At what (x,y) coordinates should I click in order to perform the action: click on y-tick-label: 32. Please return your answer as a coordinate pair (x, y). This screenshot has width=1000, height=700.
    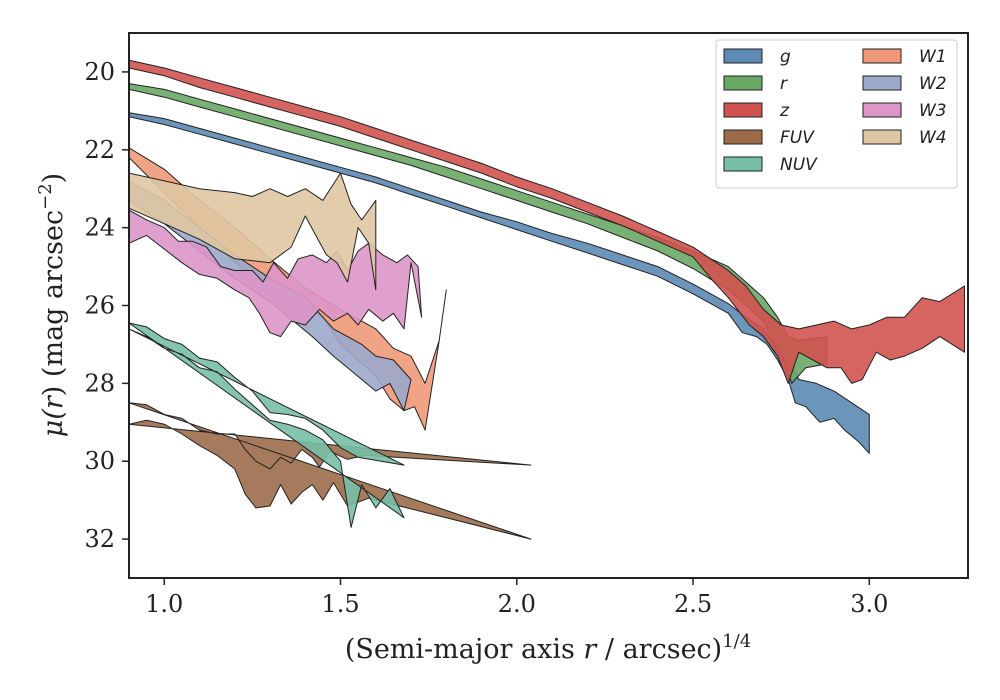
    Looking at the image, I should click on (99, 539).